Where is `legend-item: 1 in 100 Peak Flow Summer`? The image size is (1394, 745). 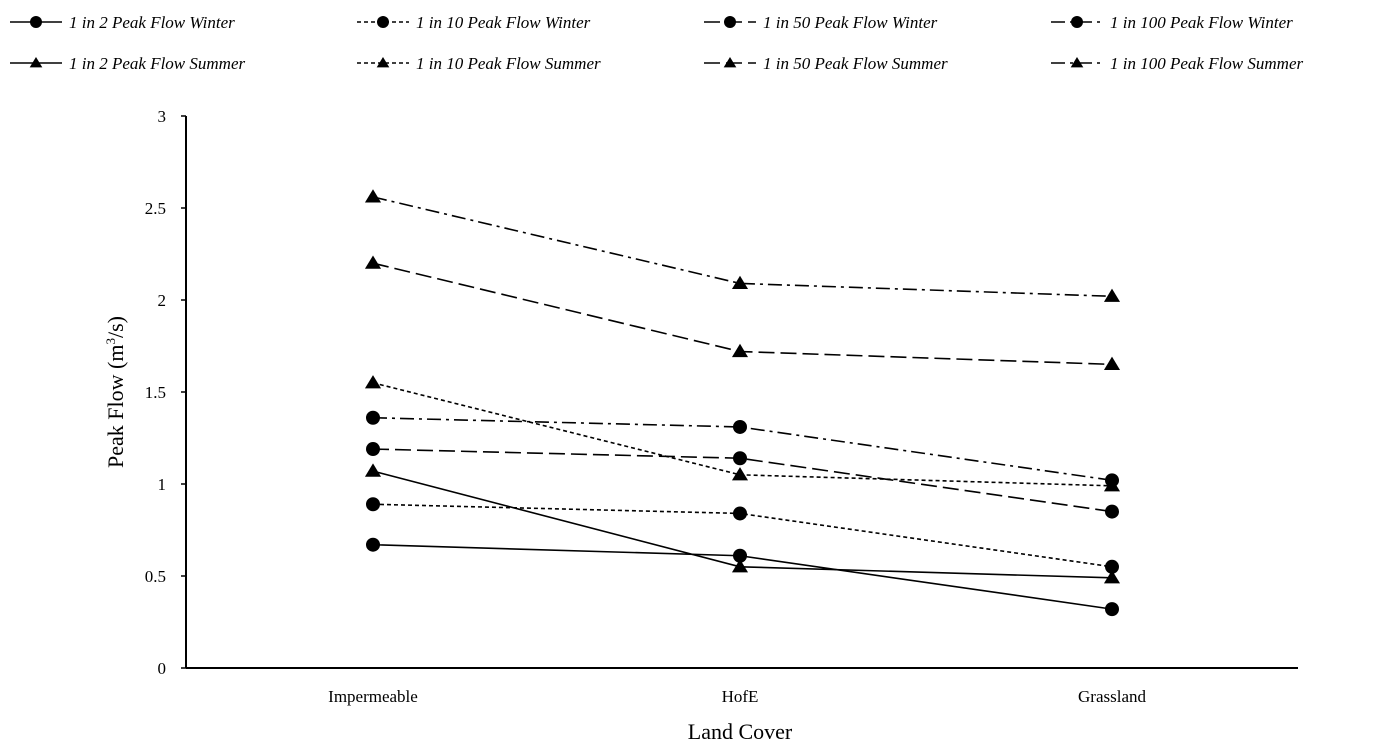 legend-item: 1 in 100 Peak Flow Summer is located at coordinates (1177, 63).